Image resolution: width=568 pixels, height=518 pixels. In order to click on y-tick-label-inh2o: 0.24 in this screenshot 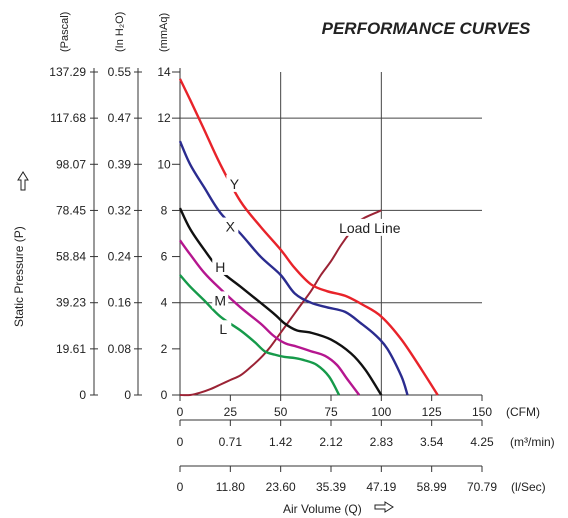, I will do `click(120, 257)`.